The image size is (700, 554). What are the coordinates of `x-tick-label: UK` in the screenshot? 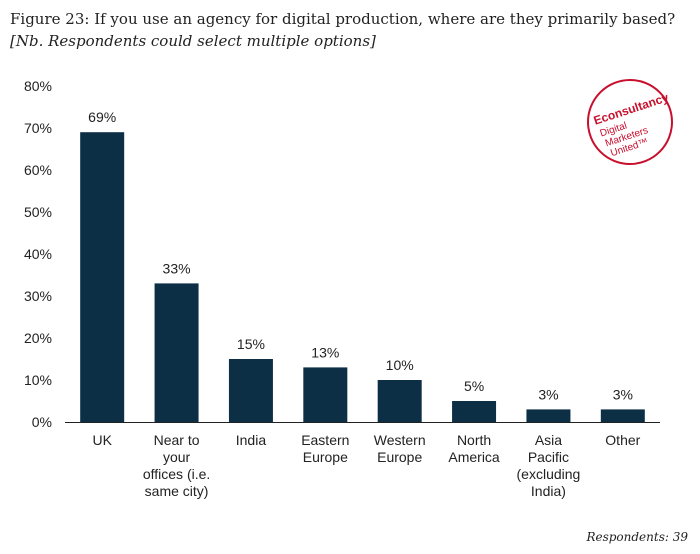 It's located at (102, 440).